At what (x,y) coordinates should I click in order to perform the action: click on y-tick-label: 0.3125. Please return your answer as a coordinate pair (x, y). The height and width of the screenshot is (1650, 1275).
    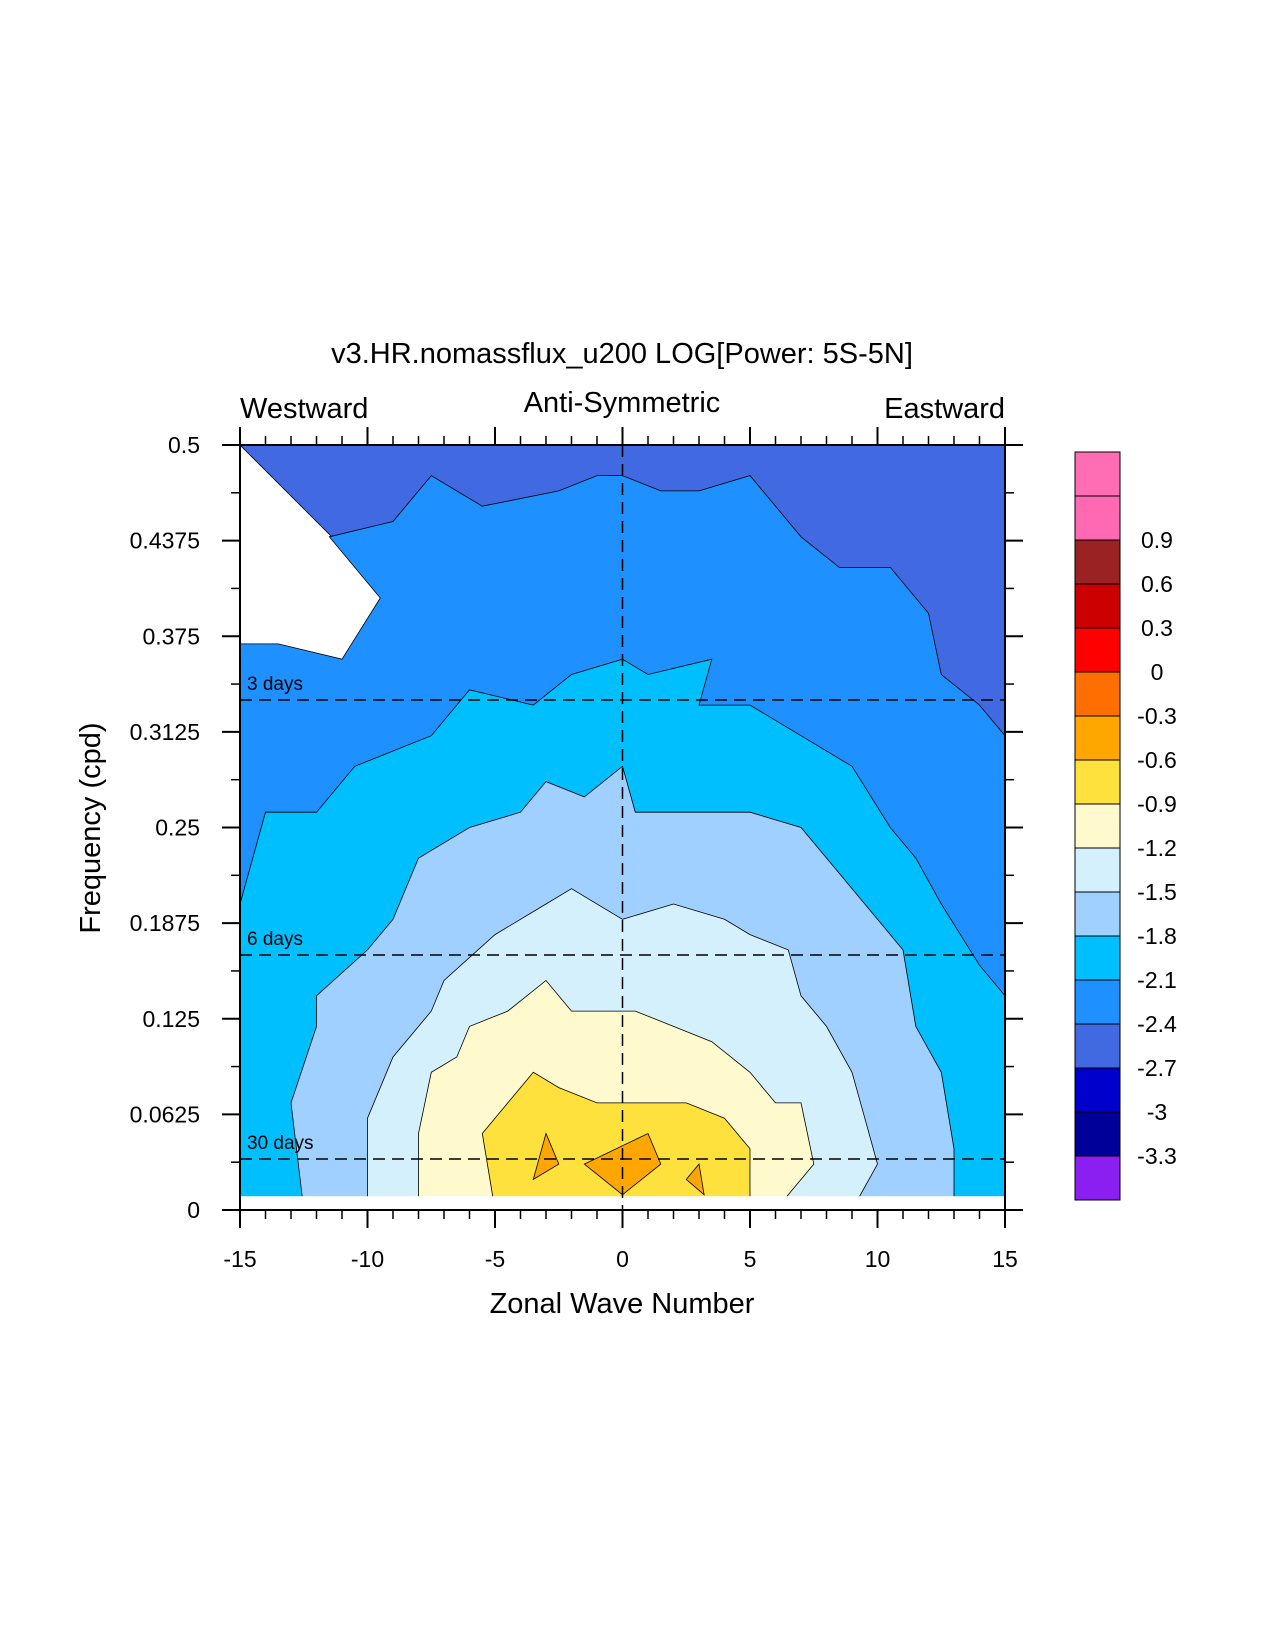
    Looking at the image, I should click on (165, 732).